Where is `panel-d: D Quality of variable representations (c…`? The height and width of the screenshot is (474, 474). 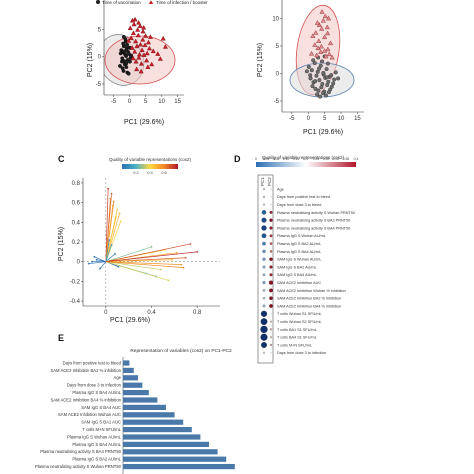
panel-d: D Quality of variable representations (c… is located at coordinates (296, 259).